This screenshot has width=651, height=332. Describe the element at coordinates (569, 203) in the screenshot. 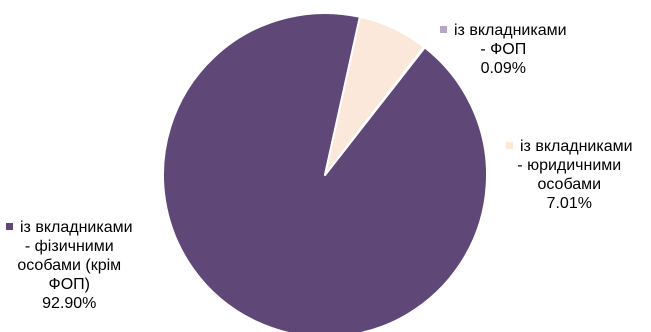

I see `slice-value-legal: 7.01%` at that location.